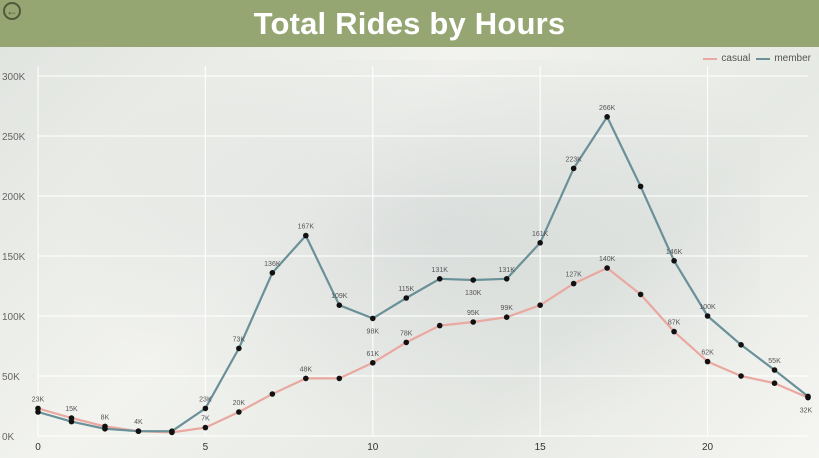 The width and height of the screenshot is (819, 458). I want to click on data-label-casual: 95K, so click(473, 313).